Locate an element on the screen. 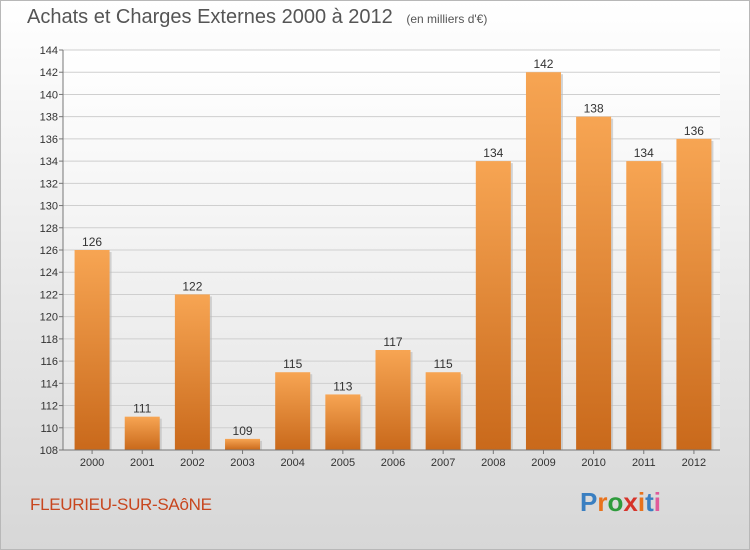 This screenshot has width=750, height=550. bar-value-label: 111 is located at coordinates (142, 409).